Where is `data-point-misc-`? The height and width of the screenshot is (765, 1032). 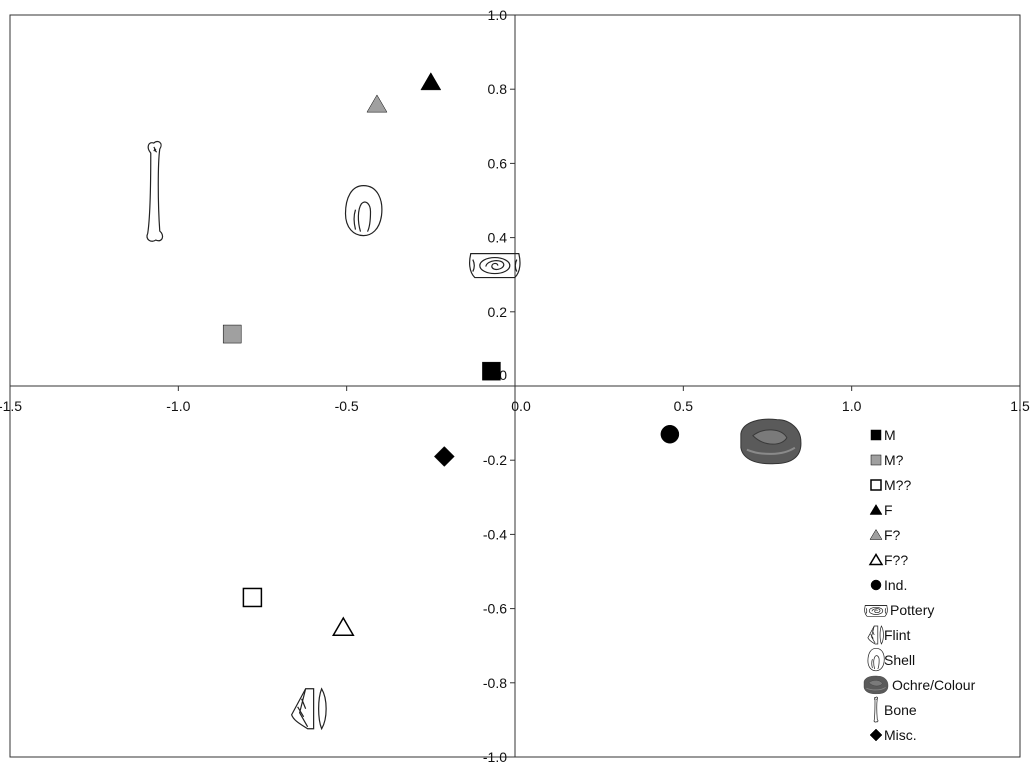 data-point-misc- is located at coordinates (444, 456).